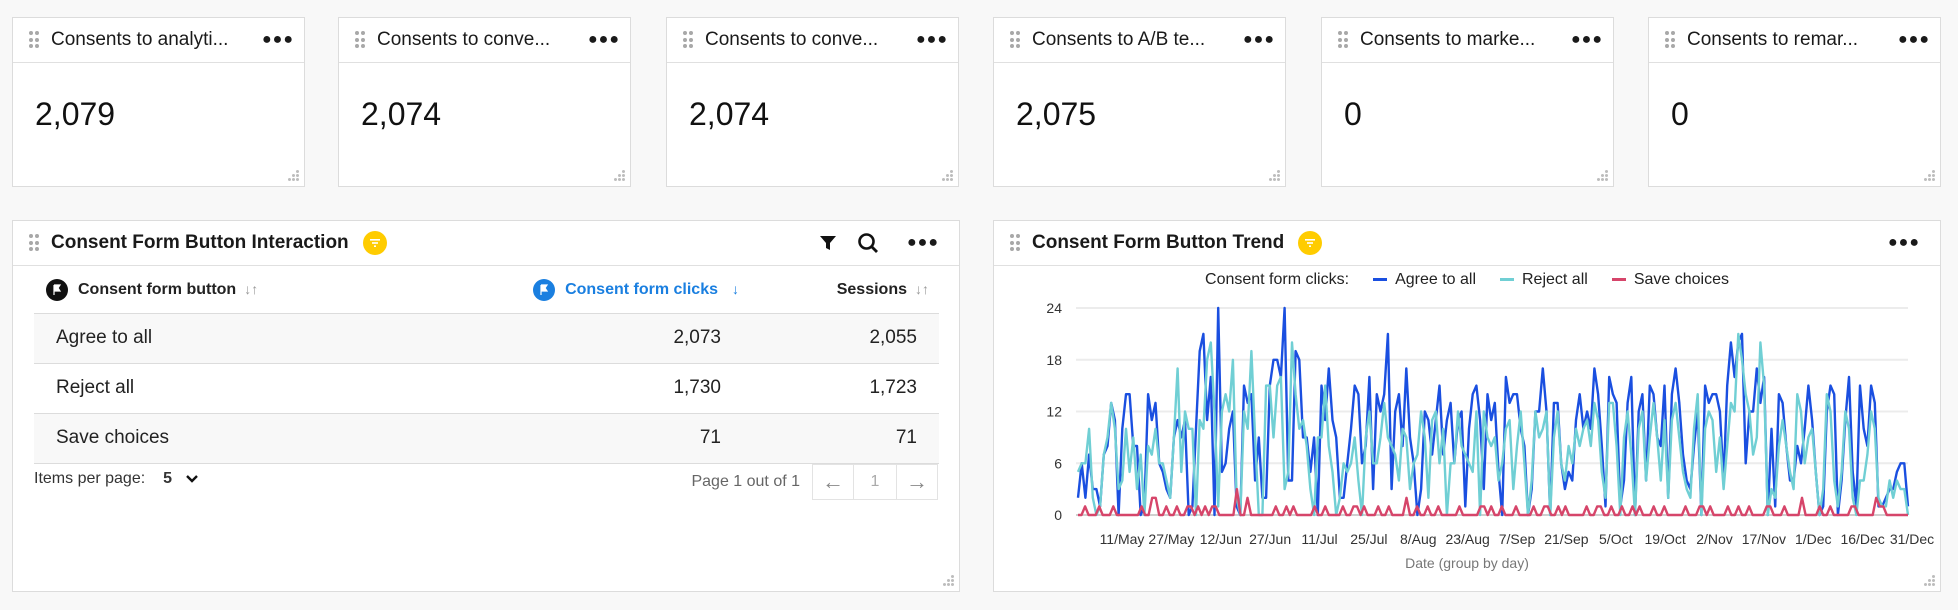  What do you see at coordinates (1544, 280) in the screenshot?
I see `legend-item-reject: Reject all` at bounding box center [1544, 280].